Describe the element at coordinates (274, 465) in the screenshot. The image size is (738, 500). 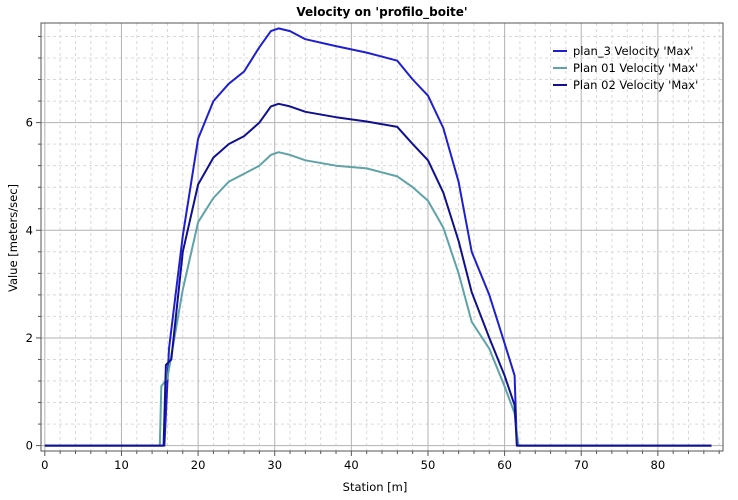
I see `x-tick-label: 30` at that location.